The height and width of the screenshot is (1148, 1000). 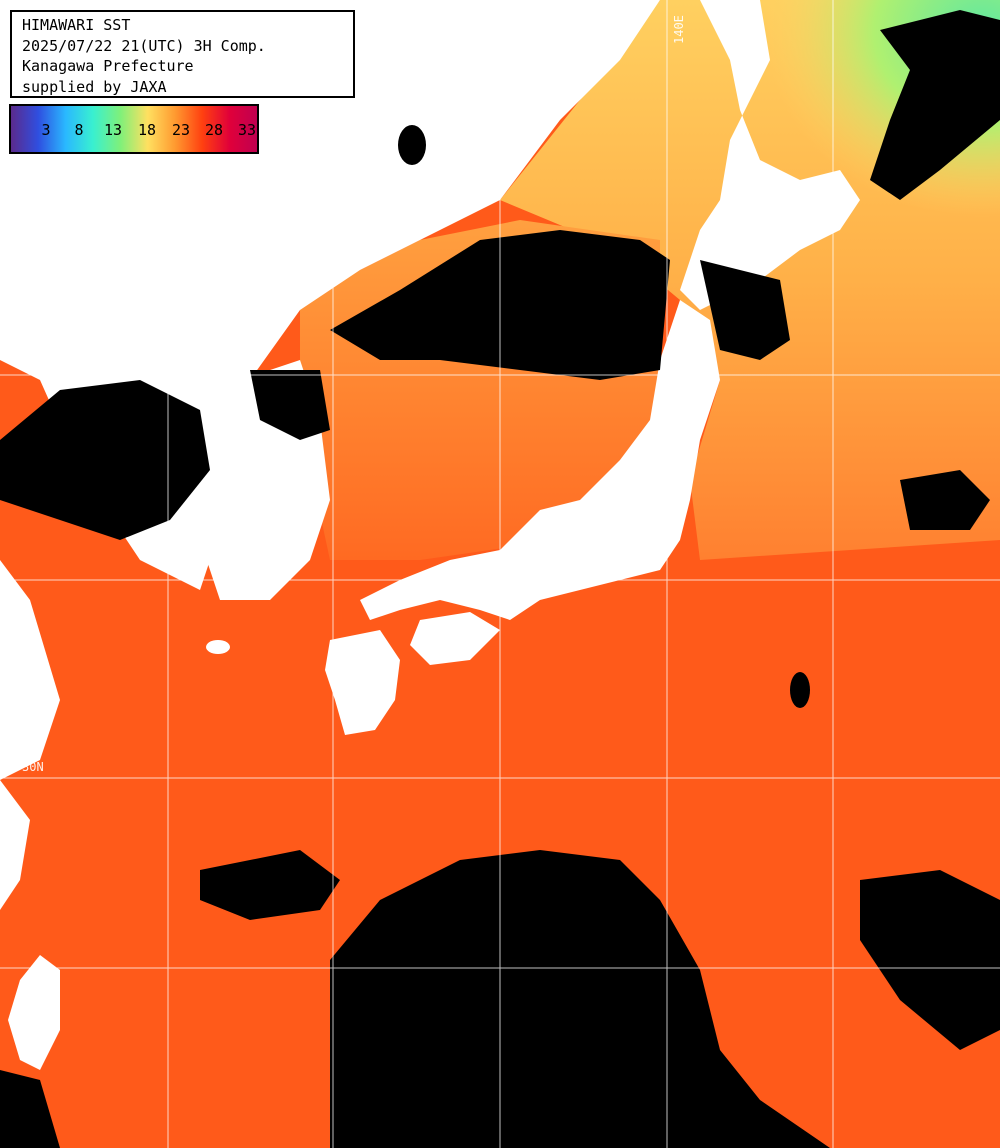 I want to click on info-datetime: 2025/07/22 21(UTC) 3H Comp., so click(x=144, y=45).